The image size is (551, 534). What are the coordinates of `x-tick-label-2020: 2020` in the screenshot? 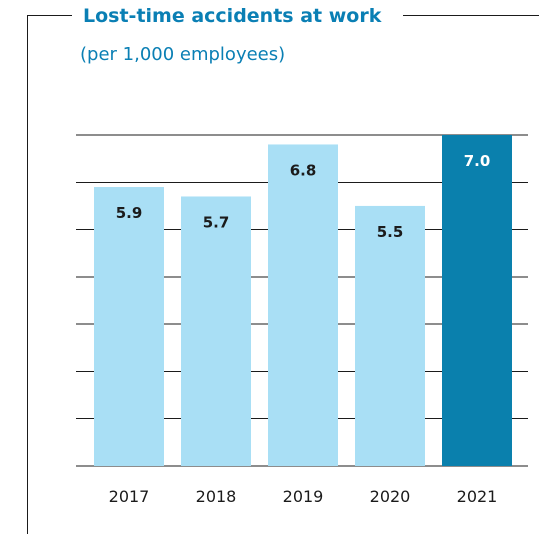 It's located at (390, 496).